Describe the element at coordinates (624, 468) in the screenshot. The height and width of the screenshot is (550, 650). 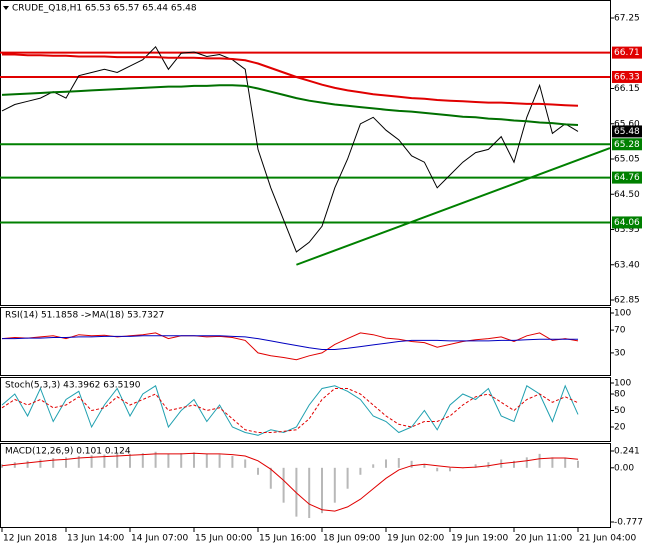
I see `y-tick-label: 0.00` at that location.